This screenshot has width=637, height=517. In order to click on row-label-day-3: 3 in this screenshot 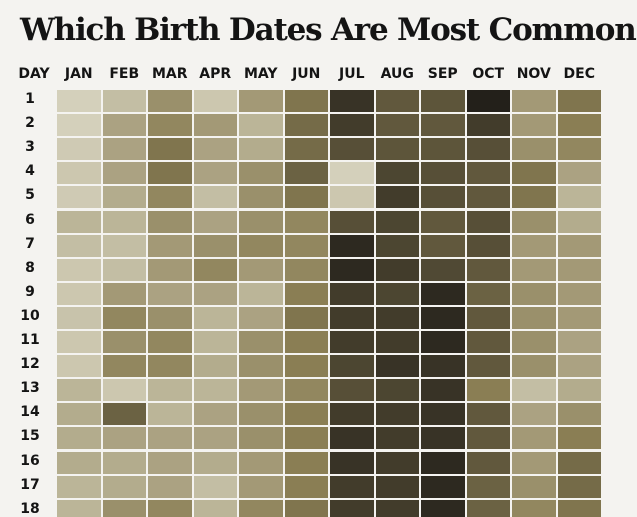, I will do `click(30, 147)`.